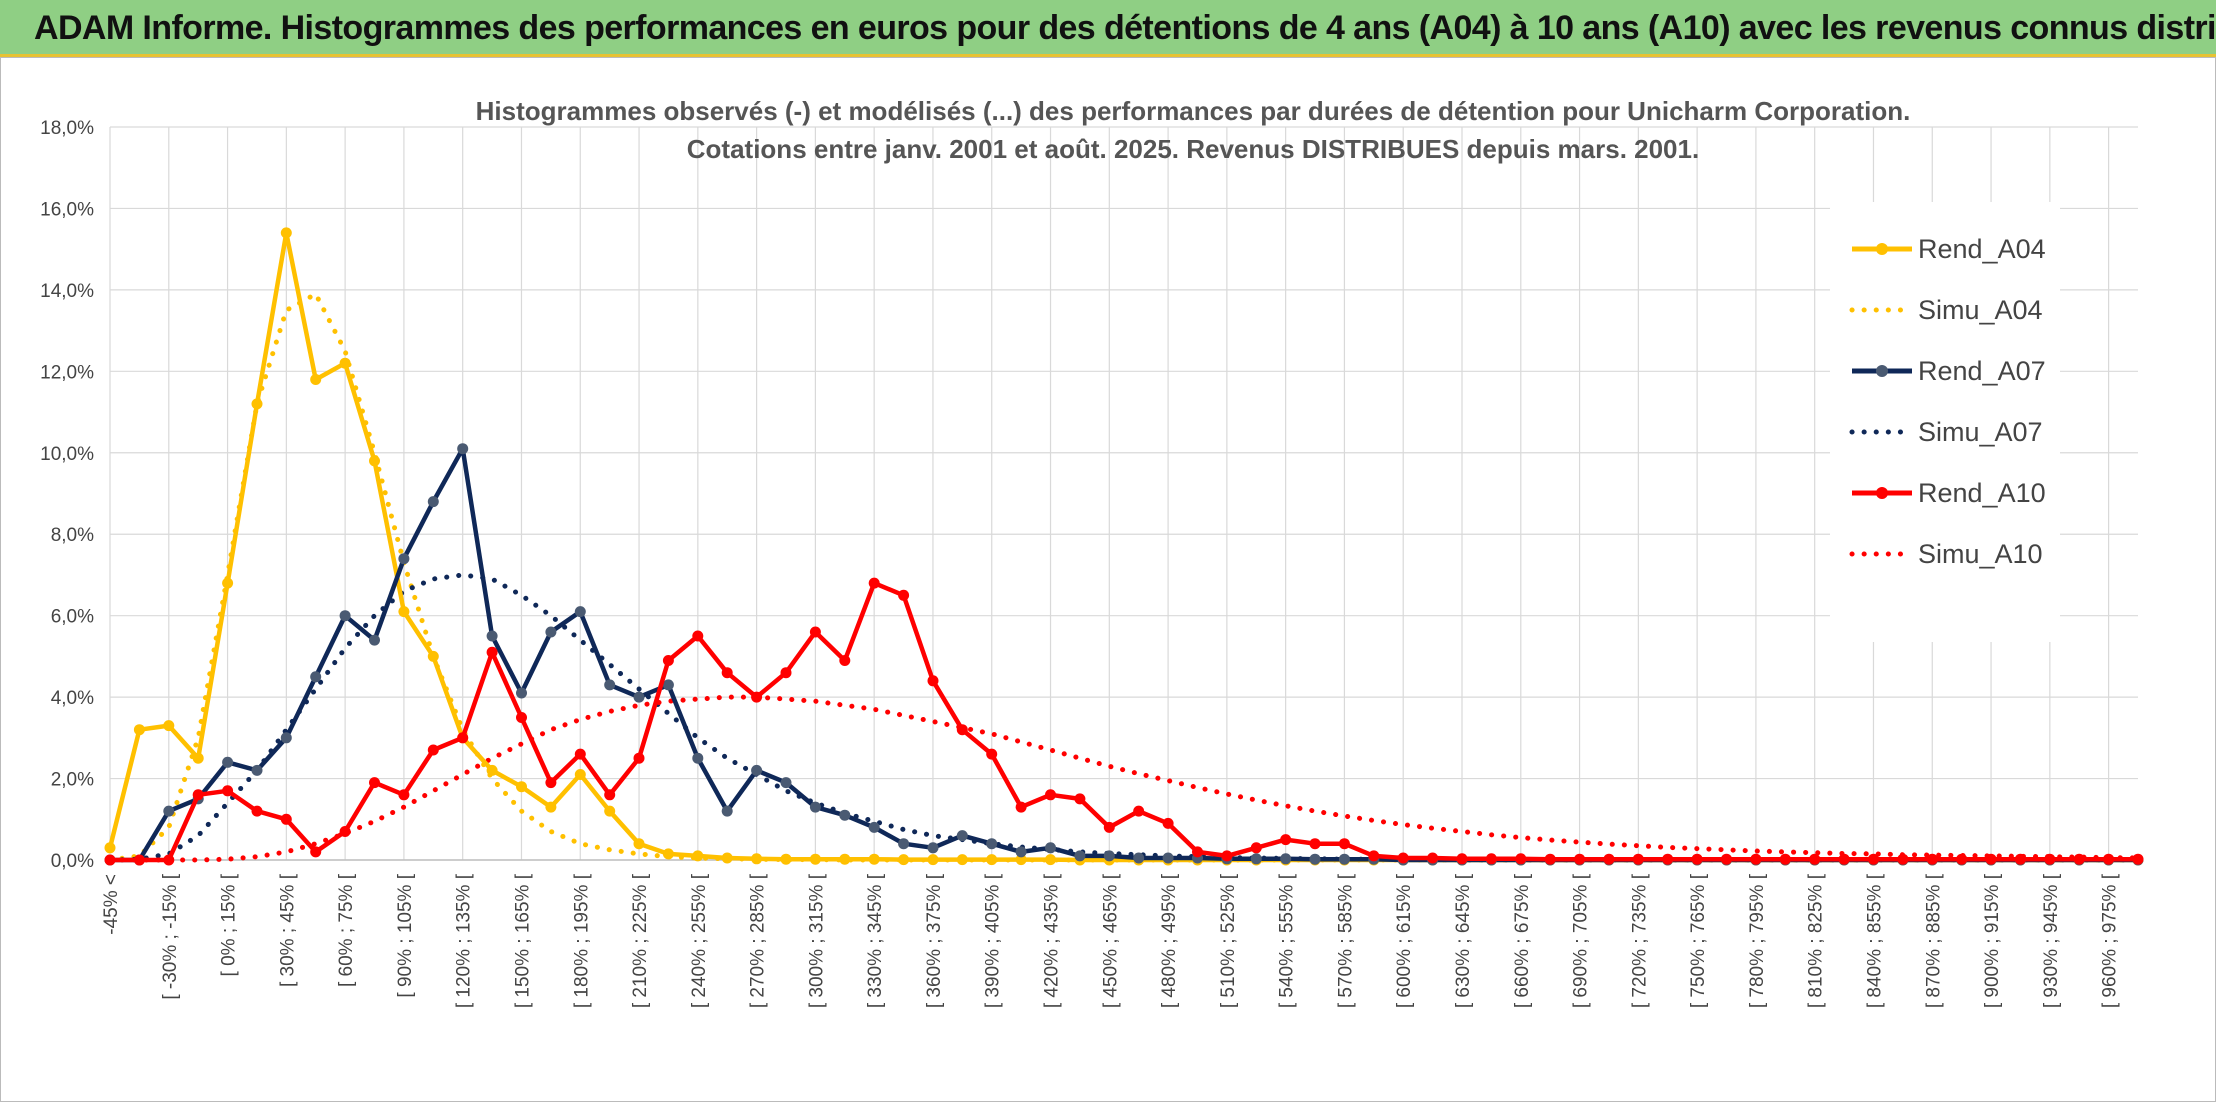  I want to click on legend-item-rend-a07: Rend_A07, so click(1949, 371).